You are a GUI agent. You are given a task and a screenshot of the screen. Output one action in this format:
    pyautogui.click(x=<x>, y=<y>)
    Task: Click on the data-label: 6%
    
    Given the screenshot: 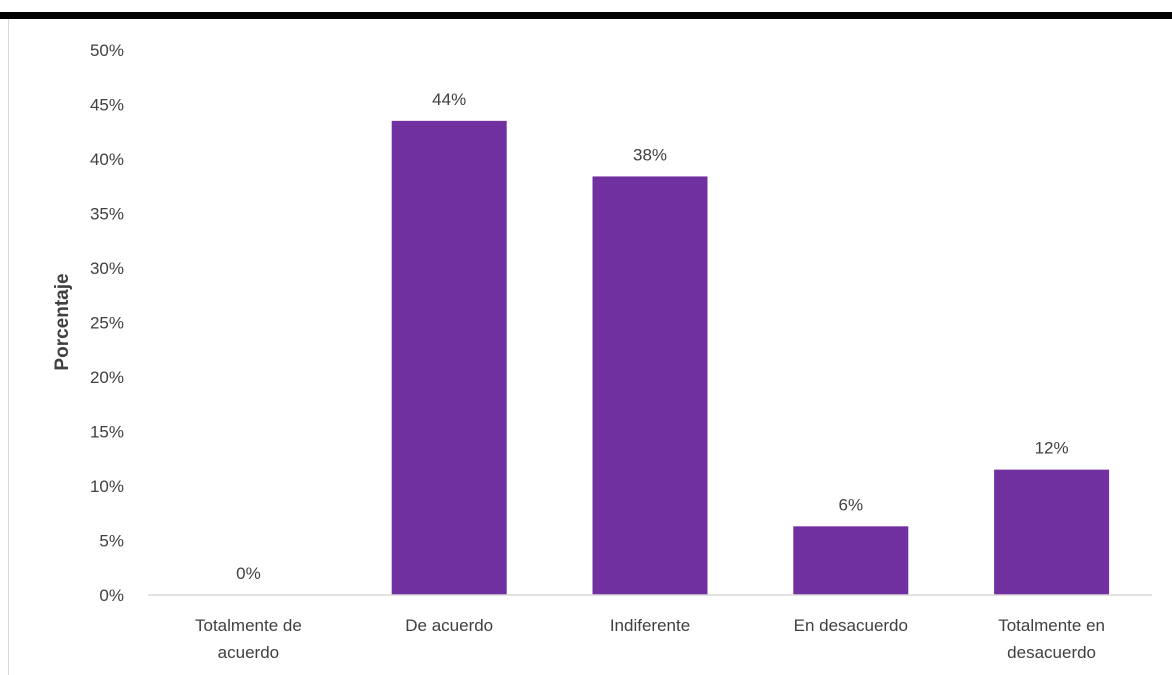 What is the action you would take?
    pyautogui.click(x=851, y=504)
    